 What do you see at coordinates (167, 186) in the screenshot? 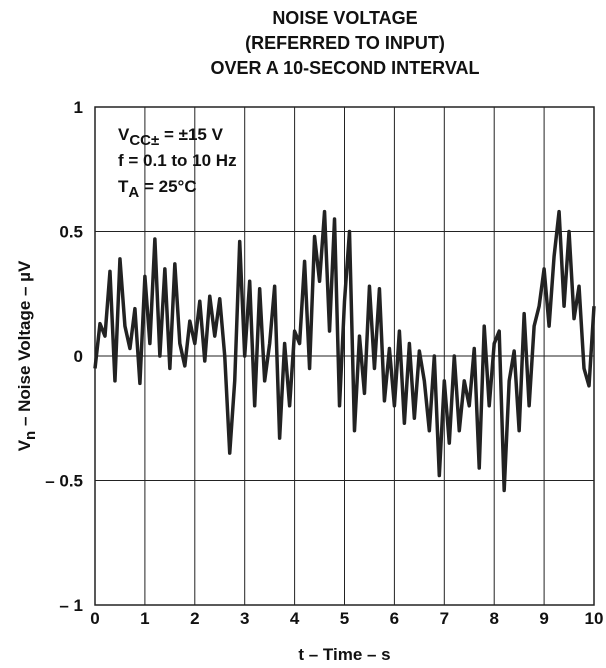
I see `annotation-part: = 25°C` at bounding box center [167, 186].